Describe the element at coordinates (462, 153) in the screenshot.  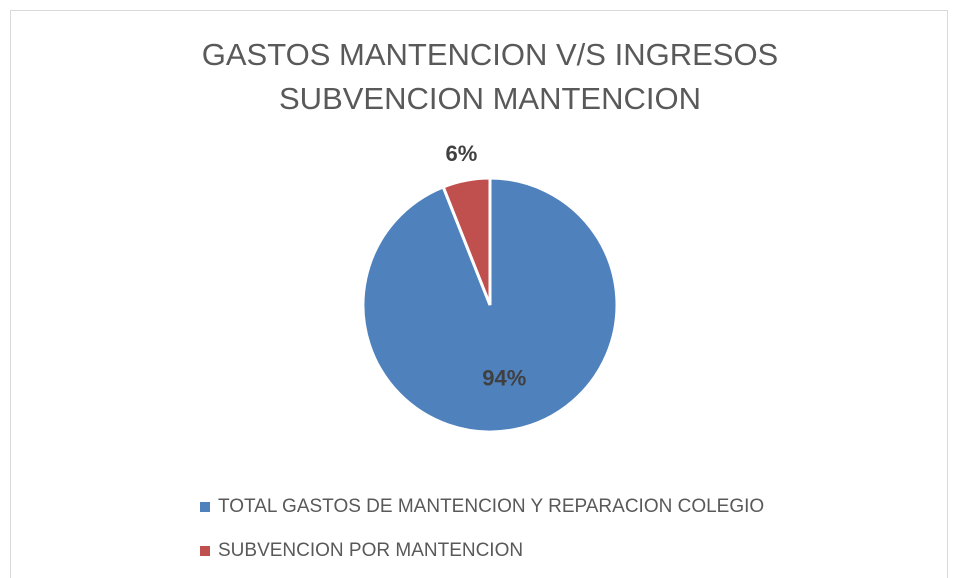
I see `data-label: 6%` at that location.